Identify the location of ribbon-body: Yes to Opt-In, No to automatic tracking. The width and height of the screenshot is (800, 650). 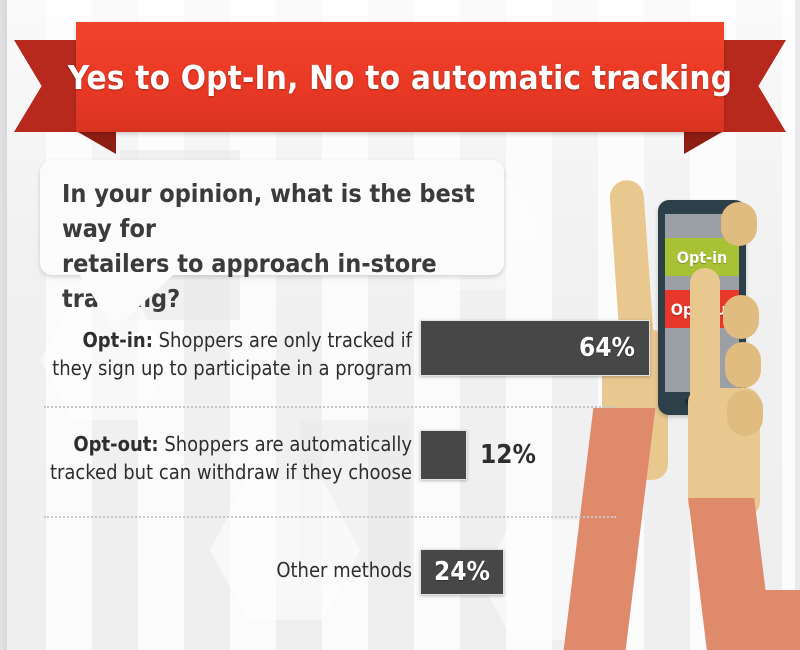
(400, 77).